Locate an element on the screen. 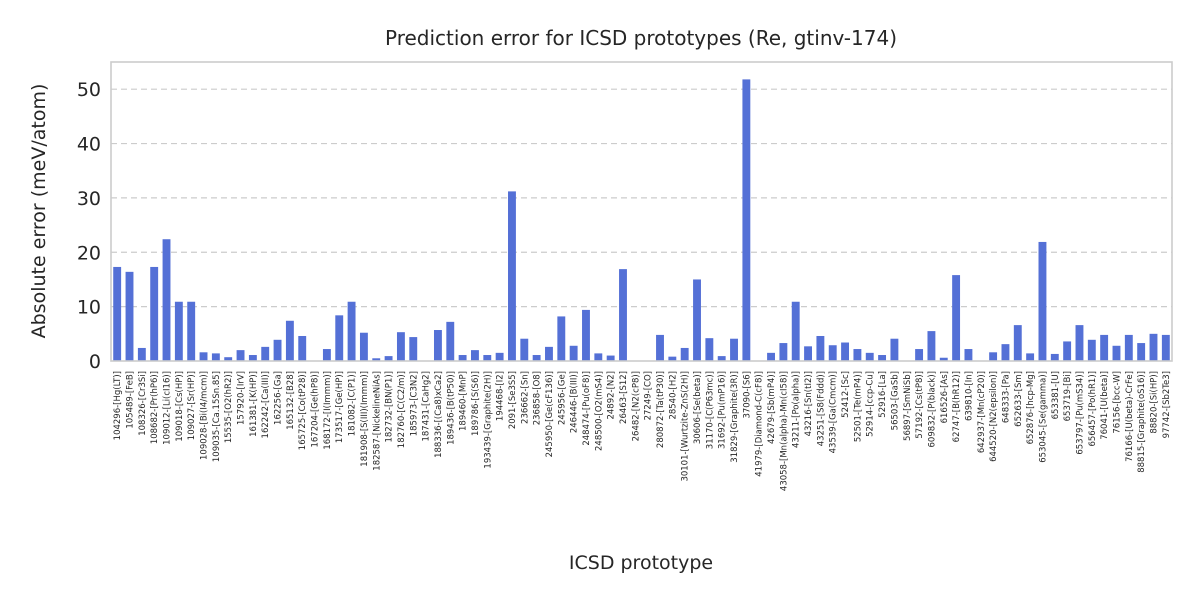 The height and width of the screenshot is (600, 1200). x-tick-label: 52412-[Sc] is located at coordinates (846, 394).